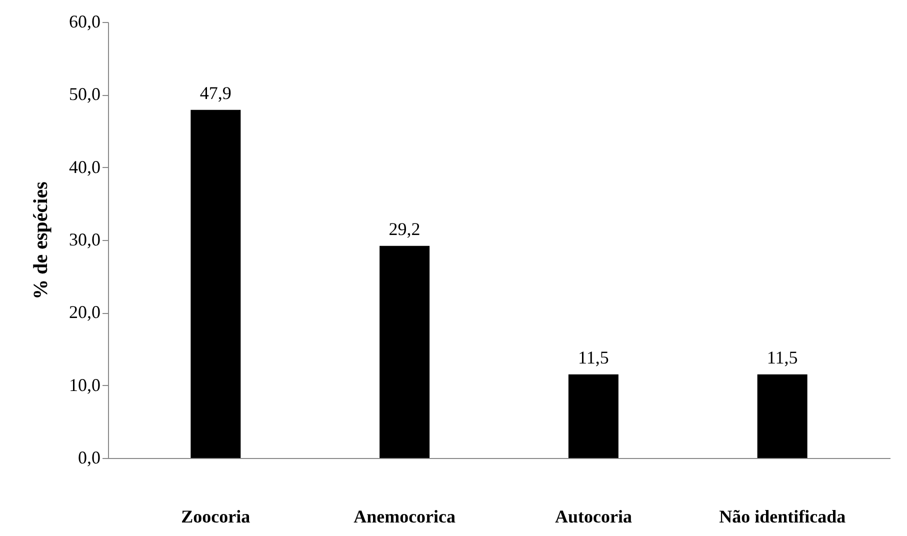 Image resolution: width=907 pixels, height=536 pixels. What do you see at coordinates (782, 516) in the screenshot?
I see `x-tick-label: Não identificada` at bounding box center [782, 516].